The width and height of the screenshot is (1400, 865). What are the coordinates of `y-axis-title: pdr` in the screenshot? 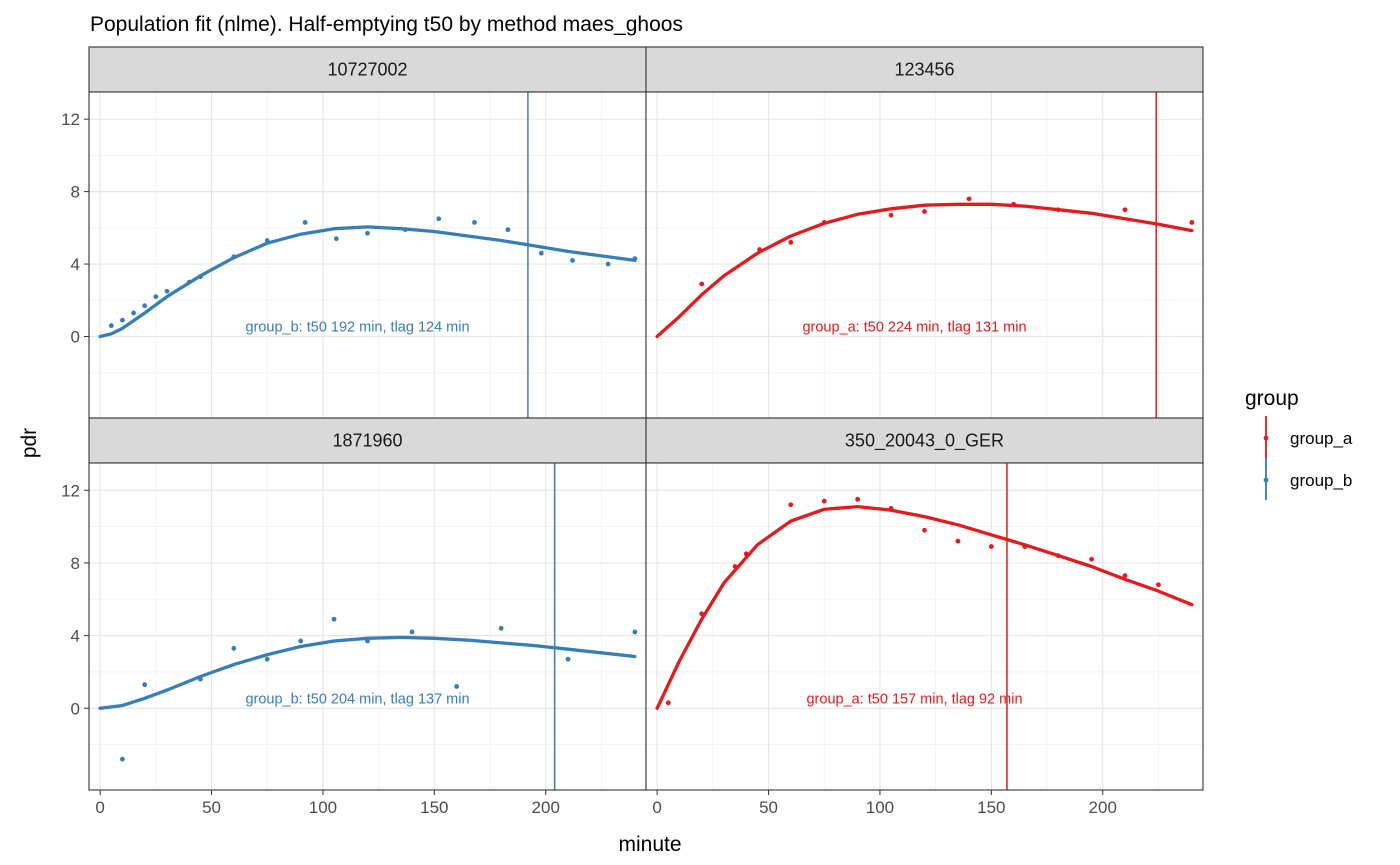 It's located at (29, 443).